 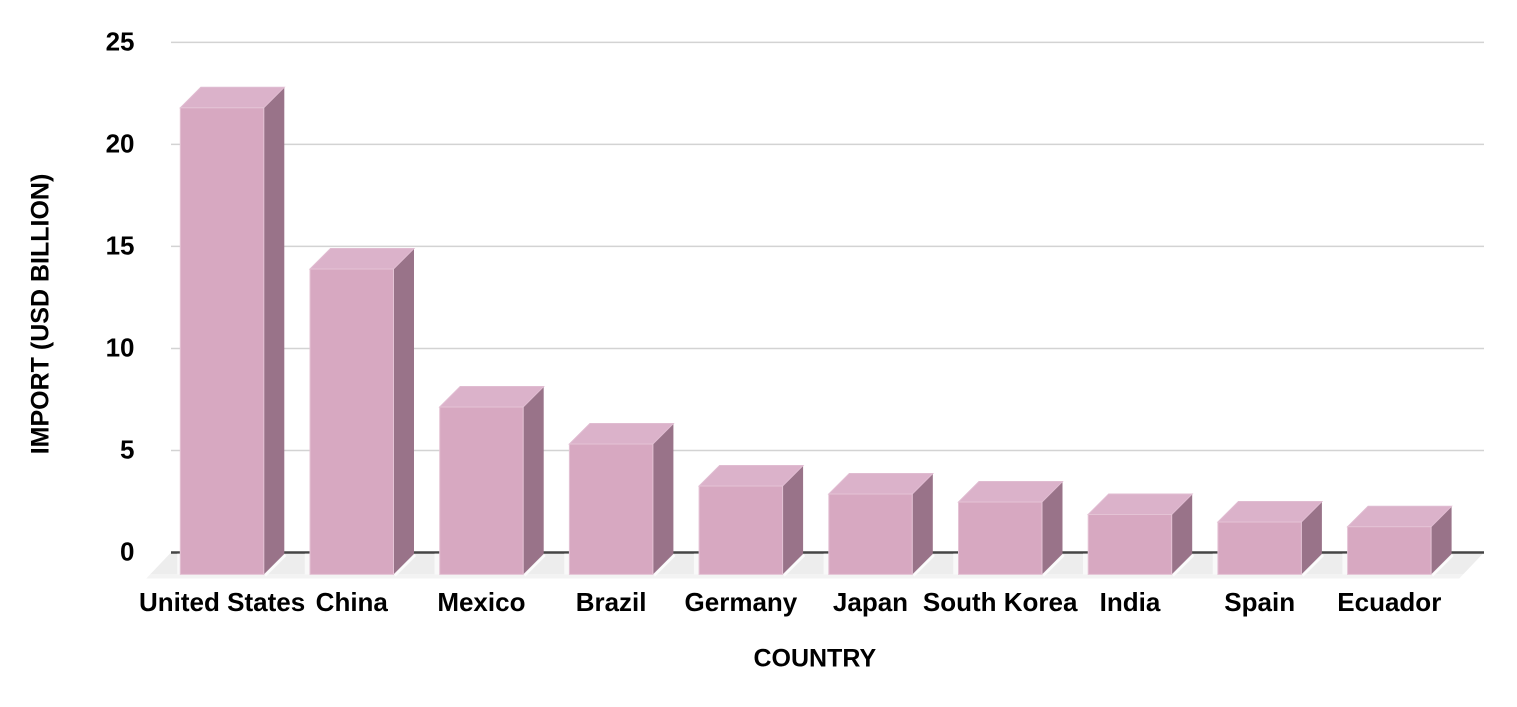 What do you see at coordinates (120, 348) in the screenshot?
I see `svg-text: 10` at bounding box center [120, 348].